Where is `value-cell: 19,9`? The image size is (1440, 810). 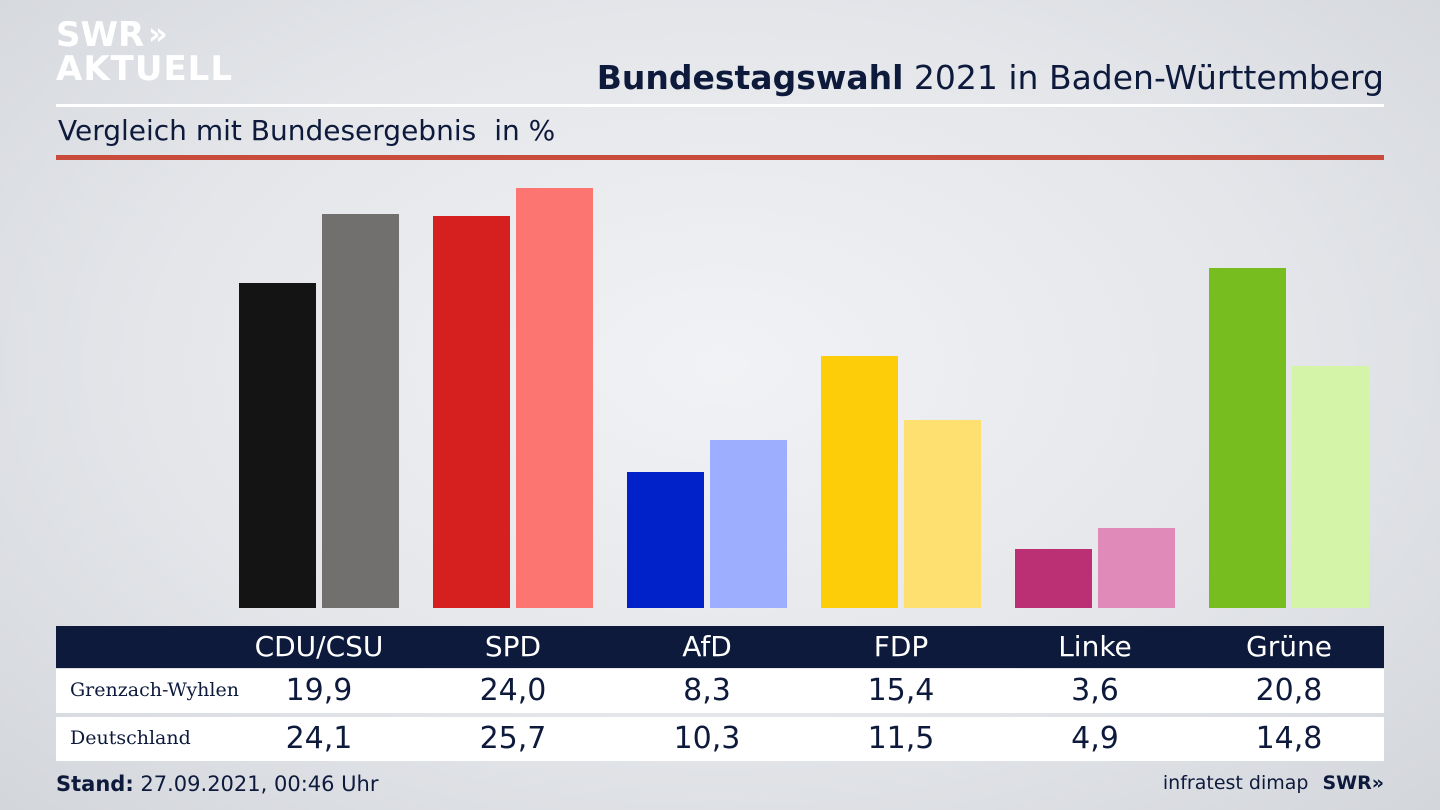 value-cell: 19,9 is located at coordinates (319, 690).